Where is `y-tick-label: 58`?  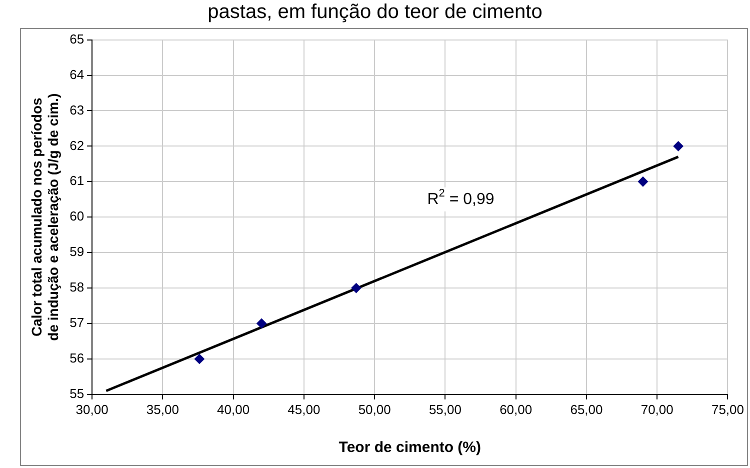
y-tick-label: 58 is located at coordinates (77, 287).